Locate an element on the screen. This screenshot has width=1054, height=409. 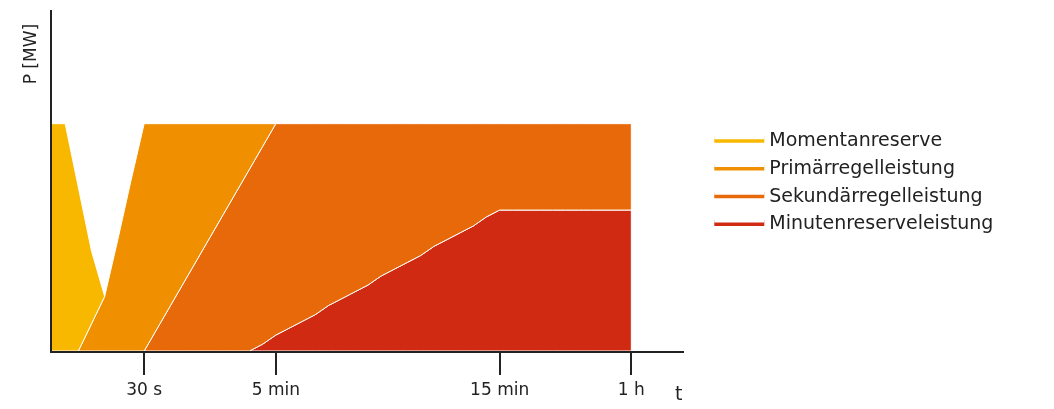
x-tick-label: 5 min is located at coordinates (275, 389).